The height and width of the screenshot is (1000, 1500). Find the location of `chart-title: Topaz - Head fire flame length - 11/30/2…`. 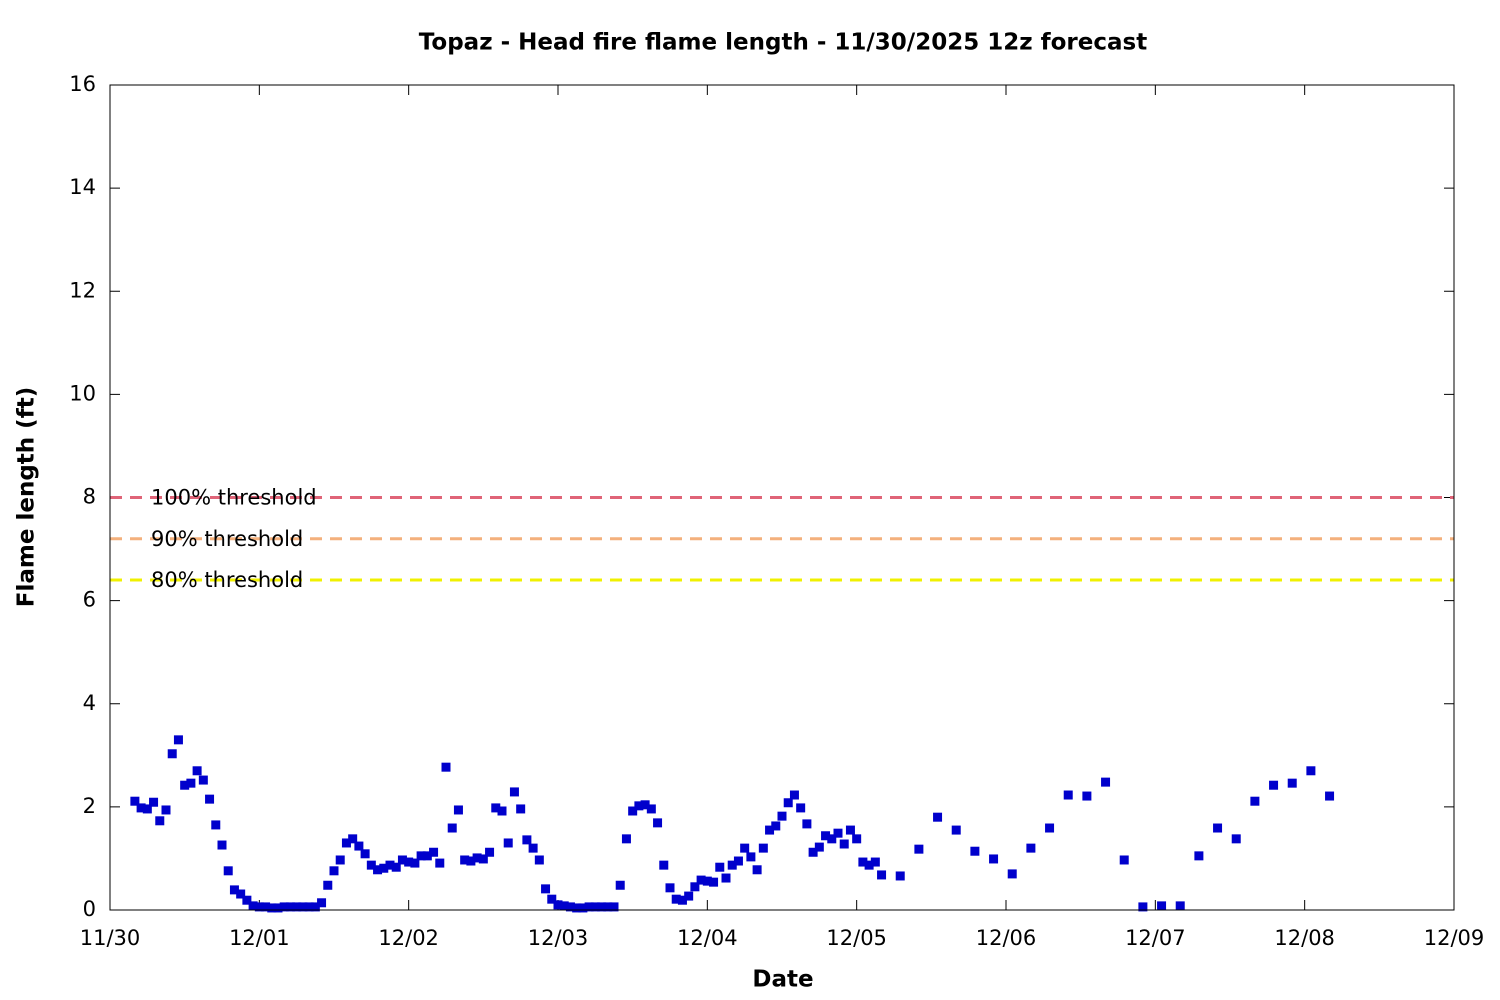

chart-title: Topaz - Head fire flame length - 11/30/2… is located at coordinates (783, 43).